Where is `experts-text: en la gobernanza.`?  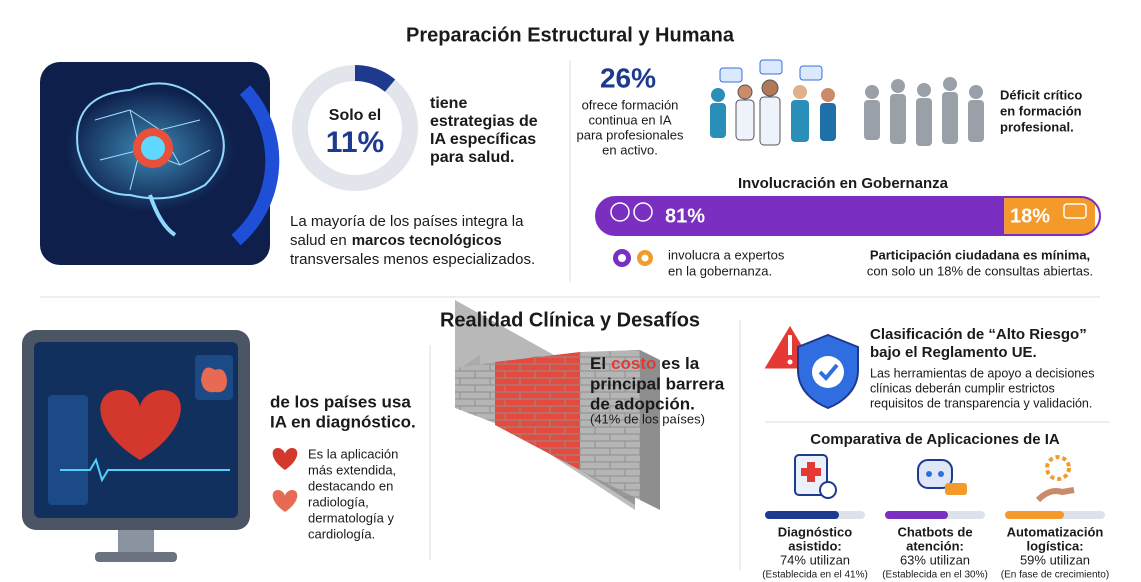 experts-text: en la gobernanza. is located at coordinates (720, 270).